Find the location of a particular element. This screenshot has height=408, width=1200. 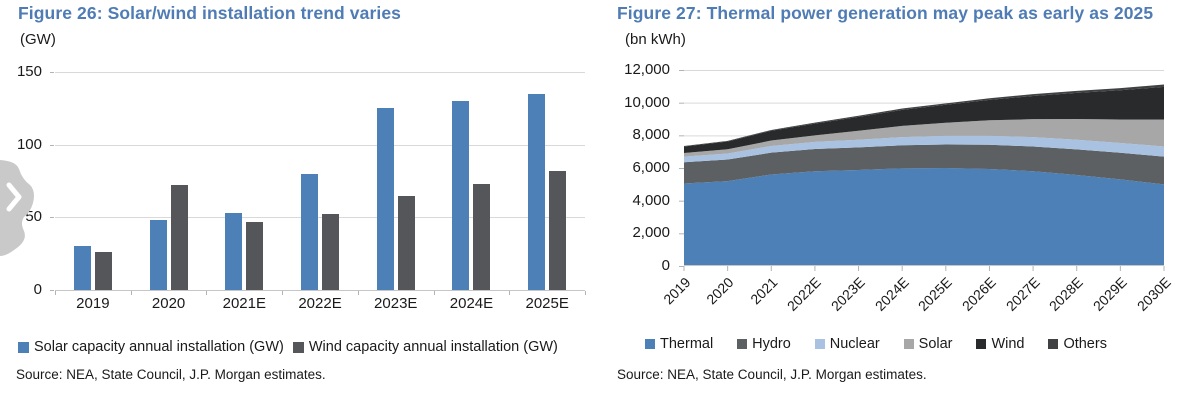

solar-bar-2025E is located at coordinates (537, 191).